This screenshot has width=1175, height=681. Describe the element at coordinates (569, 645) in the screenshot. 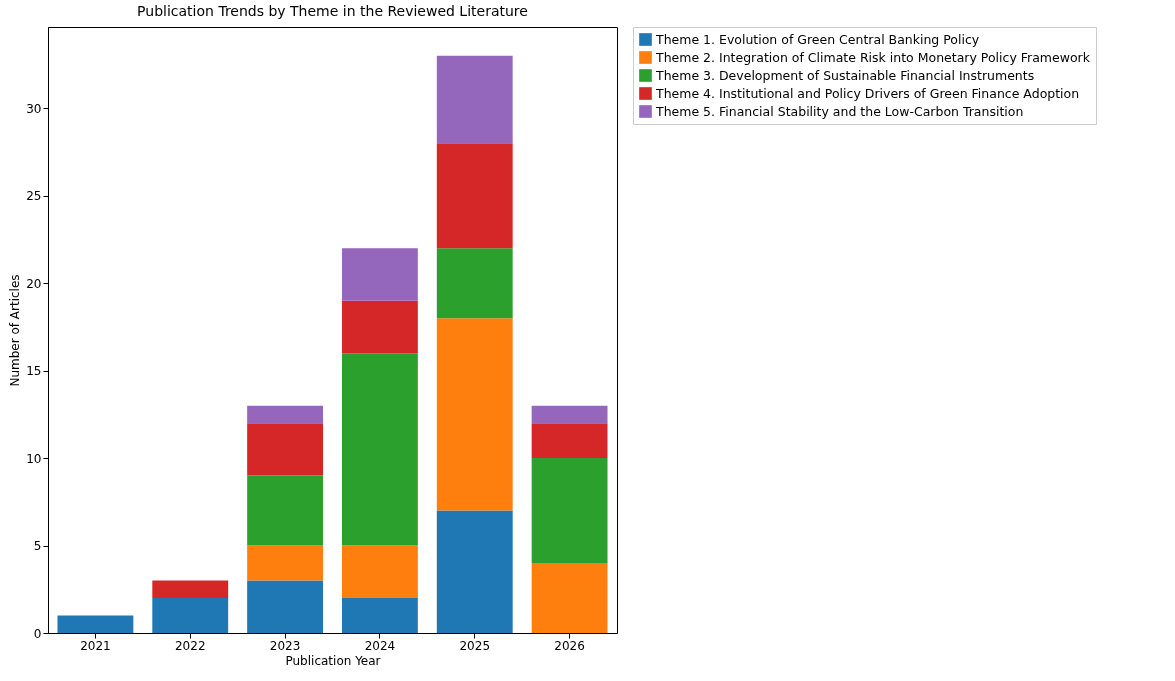

I see `x-tick-label: 2026` at that location.